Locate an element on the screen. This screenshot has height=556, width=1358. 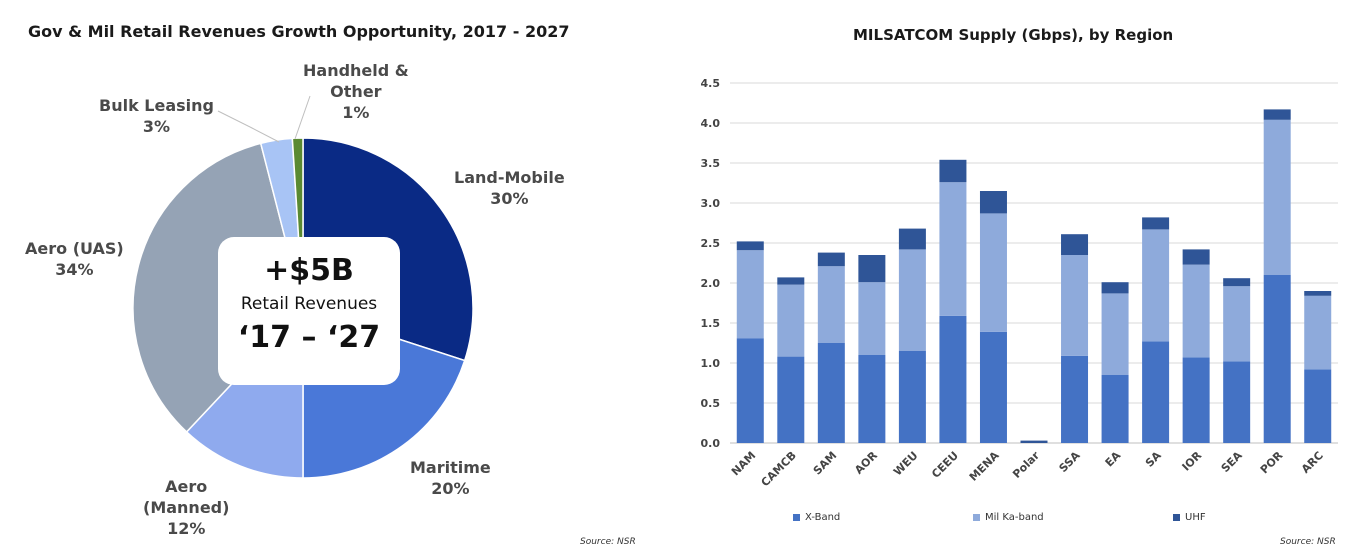
pie-source-note: Source: NSR is located at coordinates (608, 542).